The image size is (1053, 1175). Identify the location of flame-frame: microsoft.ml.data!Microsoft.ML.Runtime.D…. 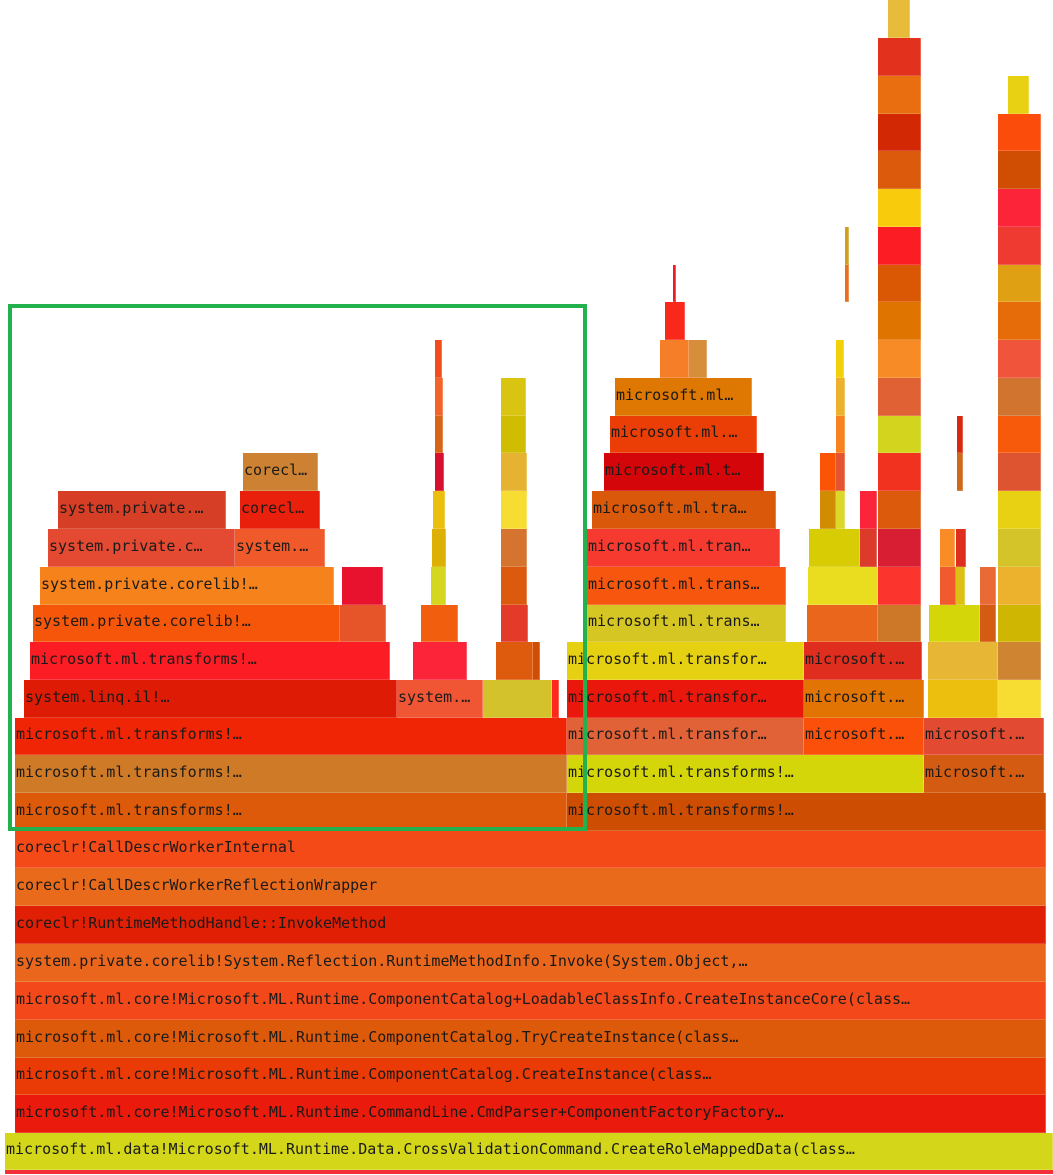
(529, 1151).